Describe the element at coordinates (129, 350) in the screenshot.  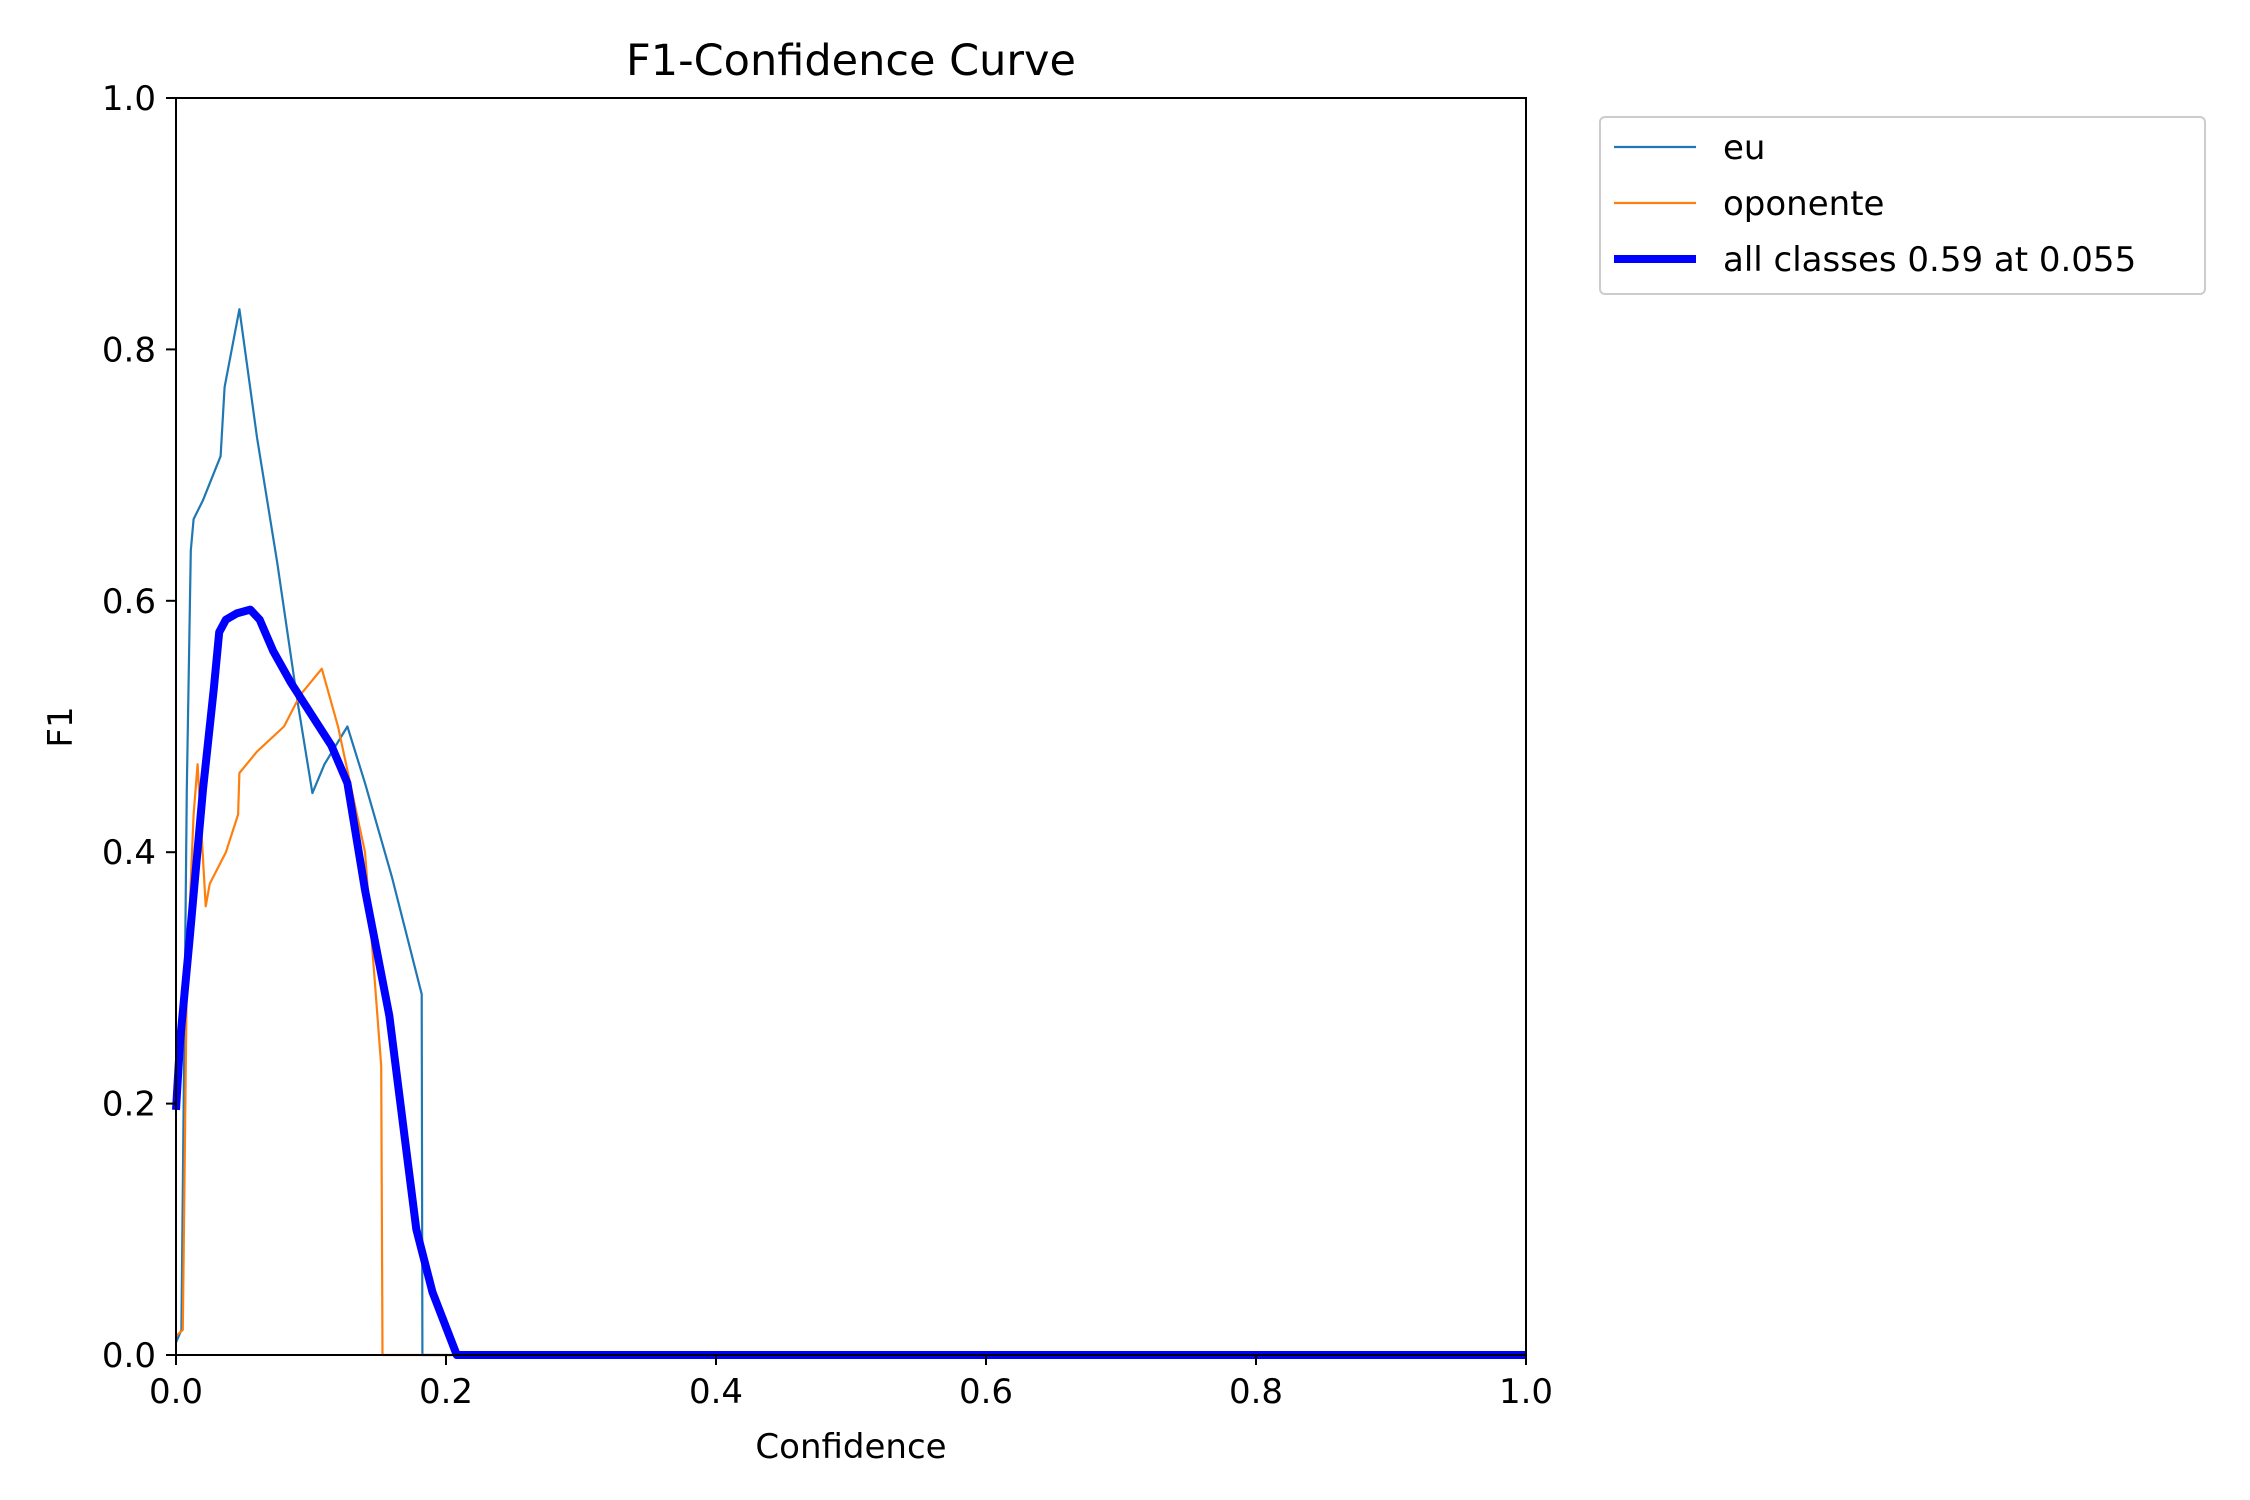
I see `y-tick-label-4: 0.8` at that location.